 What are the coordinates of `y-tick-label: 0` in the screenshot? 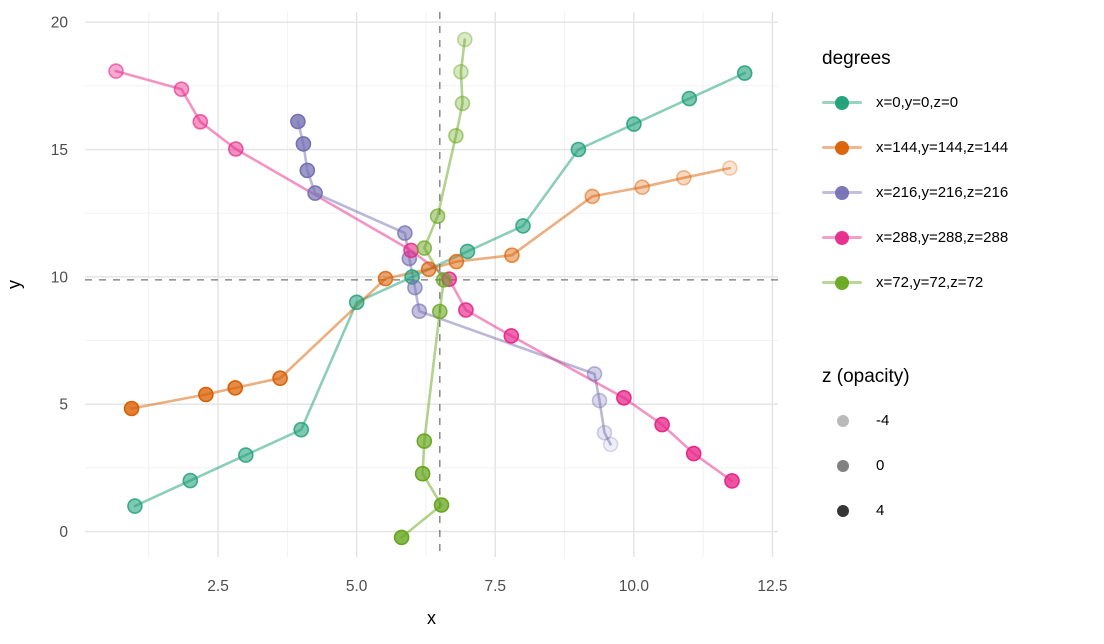 It's located at (63, 532).